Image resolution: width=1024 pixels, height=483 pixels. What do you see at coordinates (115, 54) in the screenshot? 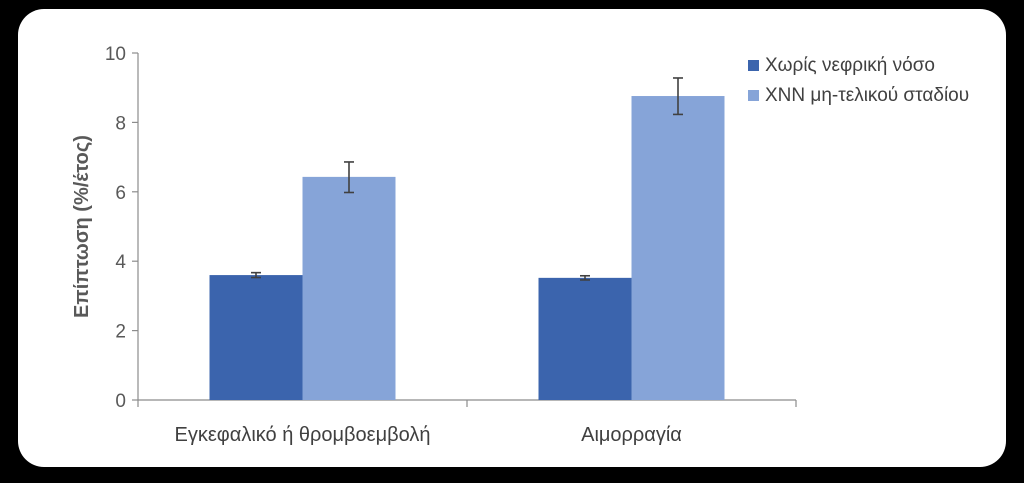
I see `y-tick-label: 10` at bounding box center [115, 54].